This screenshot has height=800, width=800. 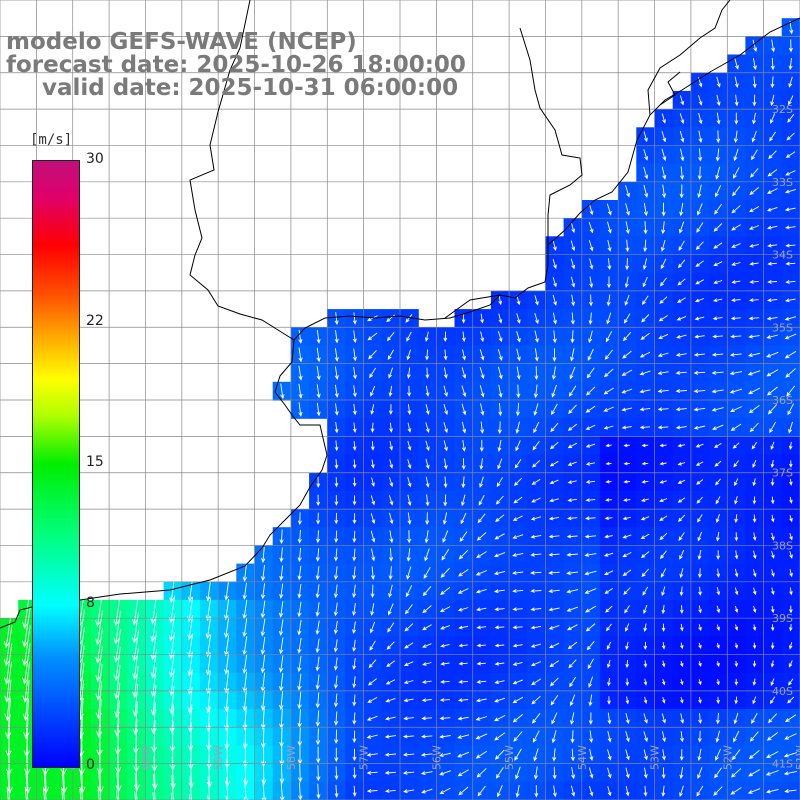 I want to click on latitude-label: 39S, so click(x=782, y=618).